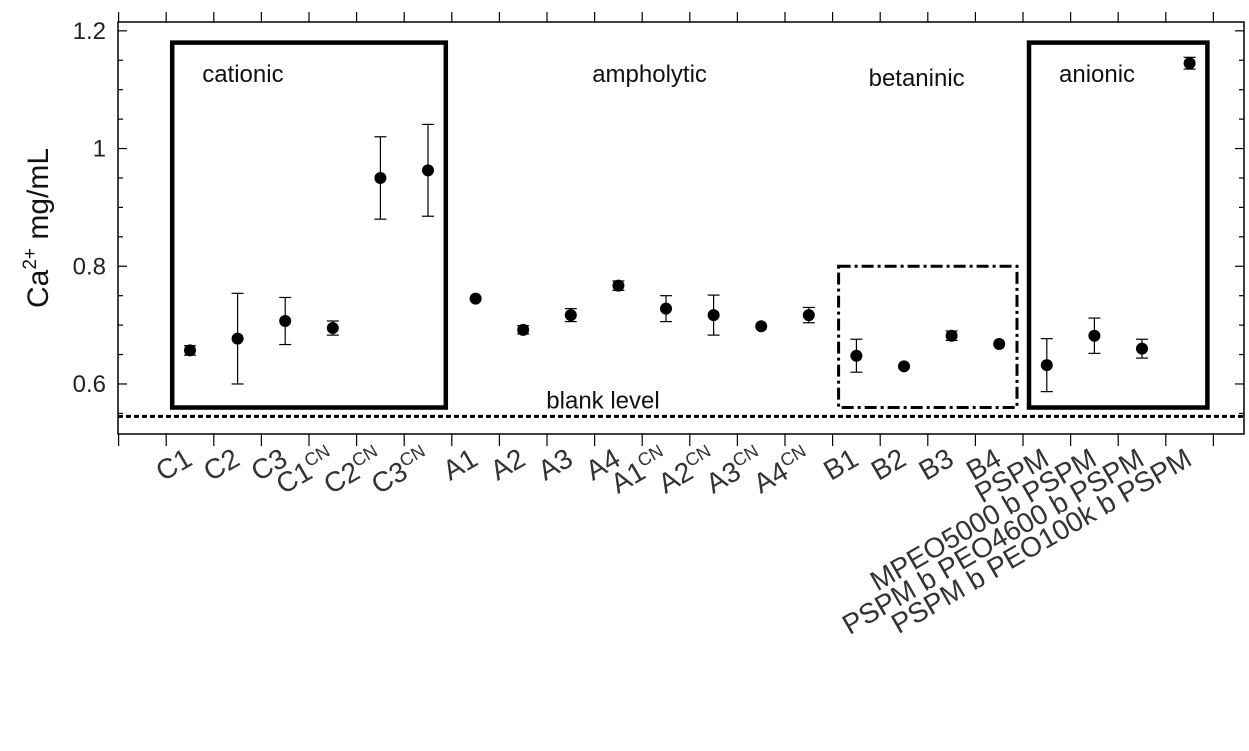 The width and height of the screenshot is (1249, 751). I want to click on x-tick-label: A4CN, so click(781, 470).